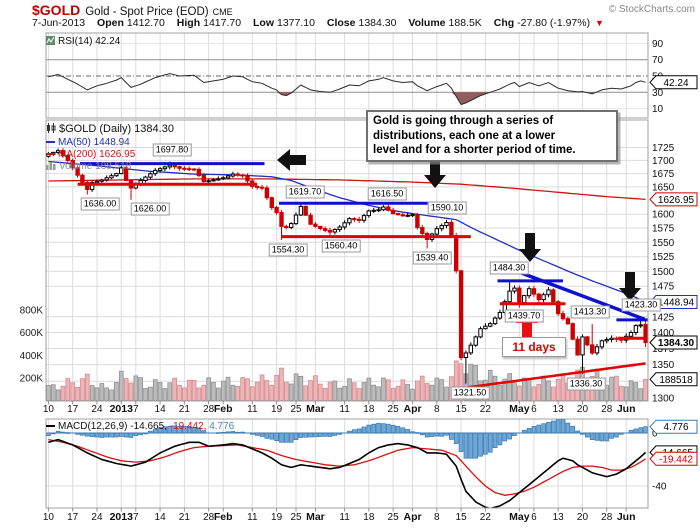  Describe the element at coordinates (341, 23) in the screenshot. I see `close-label: Close` at that location.